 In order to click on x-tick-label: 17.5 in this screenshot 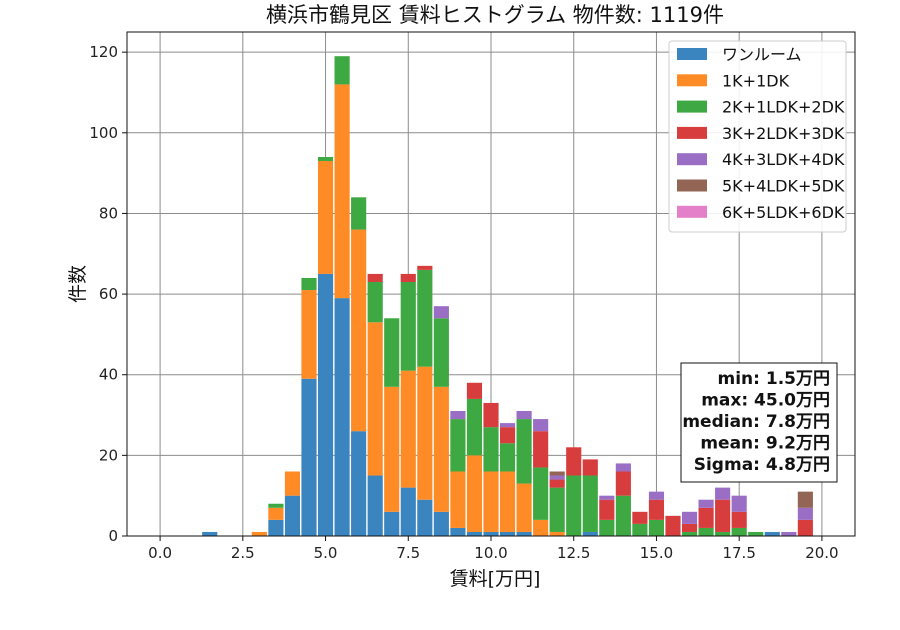, I will do `click(738, 553)`.